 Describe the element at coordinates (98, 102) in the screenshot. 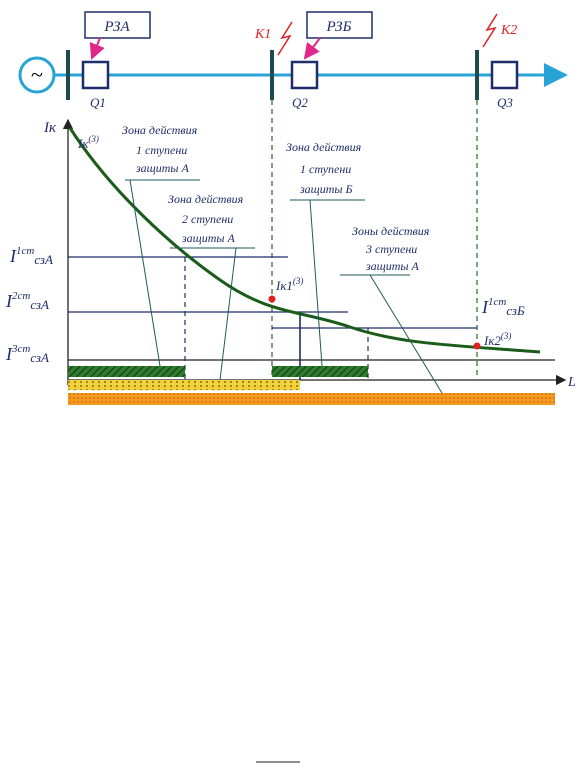

I see `breaker-label: Q1` at that location.